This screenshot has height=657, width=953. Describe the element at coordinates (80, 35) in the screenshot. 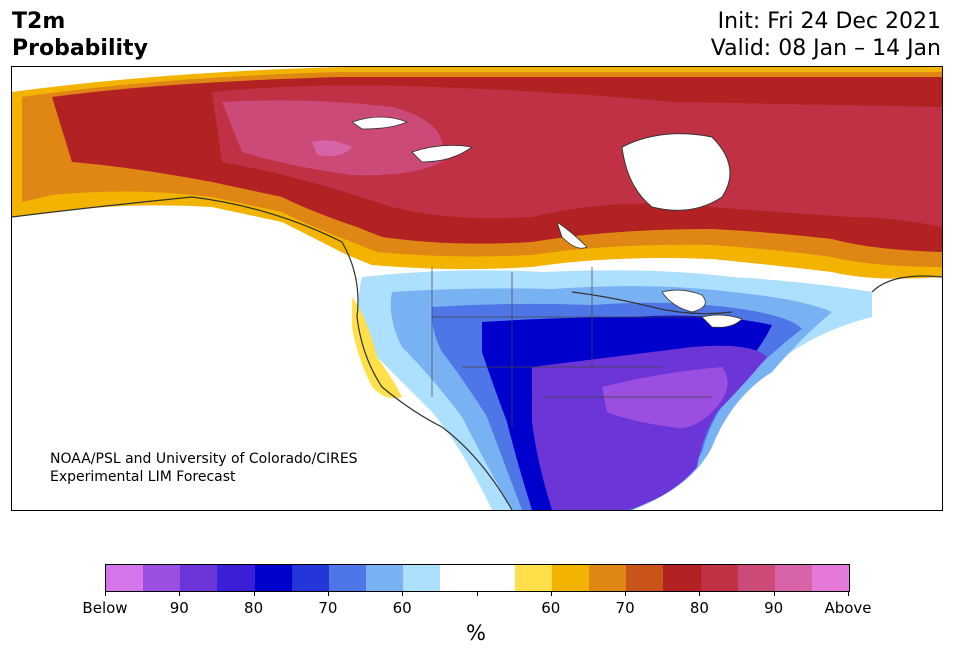

I see `title-left: T2m Probability` at that location.